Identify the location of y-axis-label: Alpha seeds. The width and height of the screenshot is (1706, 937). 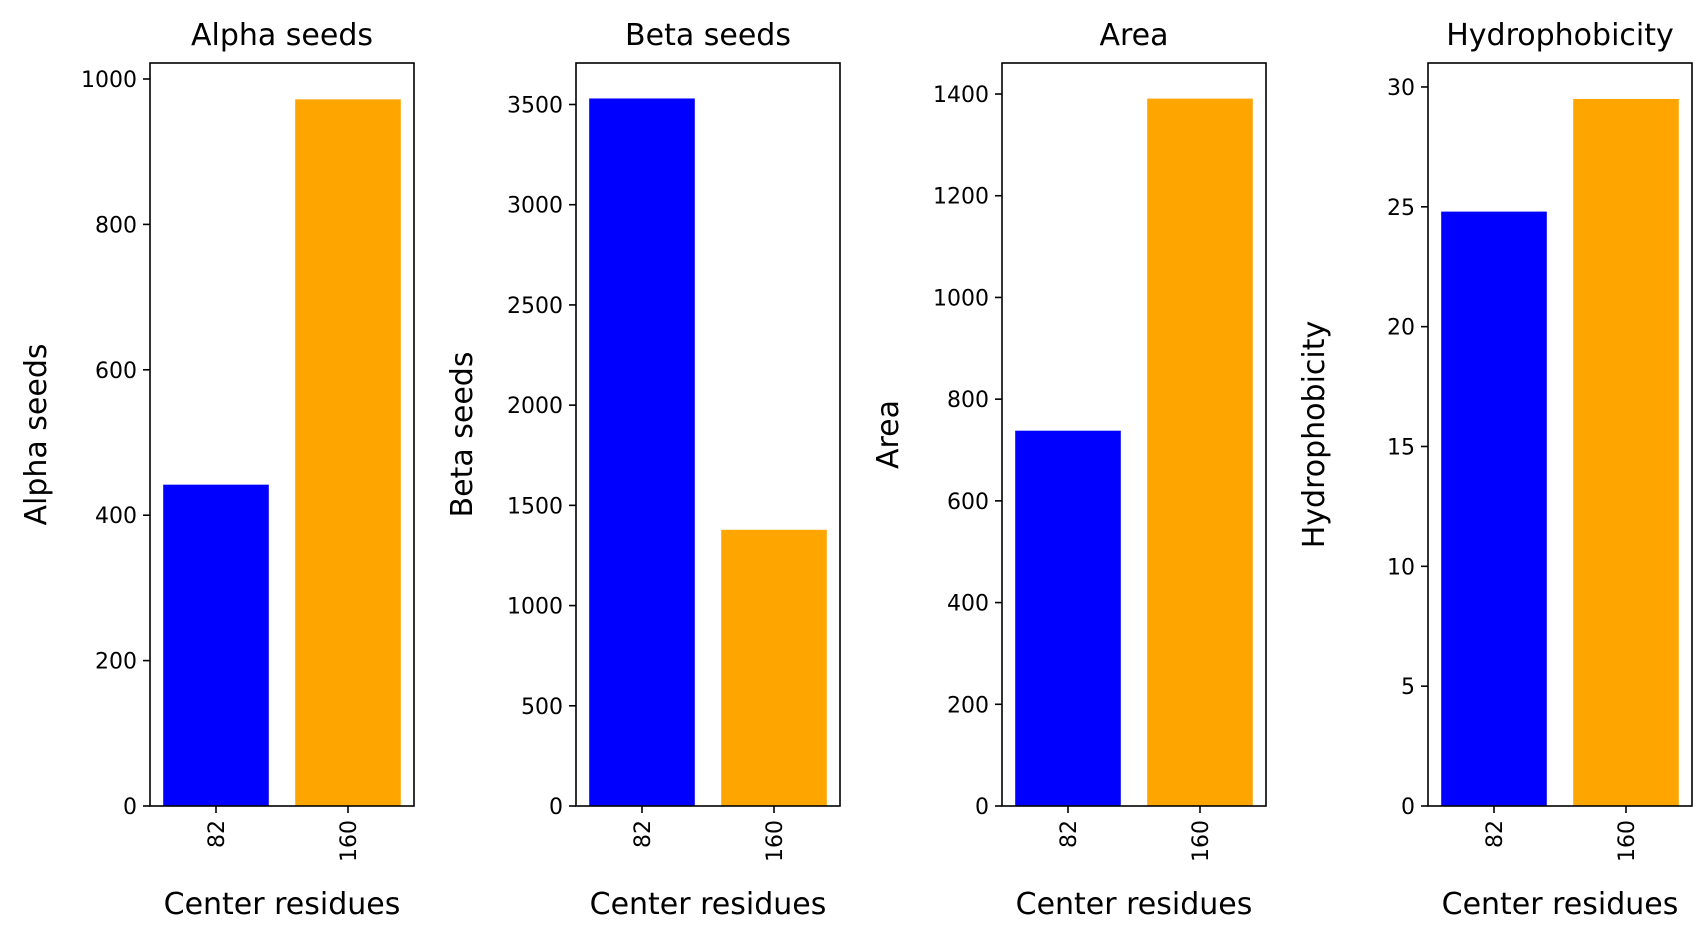
(36, 434).